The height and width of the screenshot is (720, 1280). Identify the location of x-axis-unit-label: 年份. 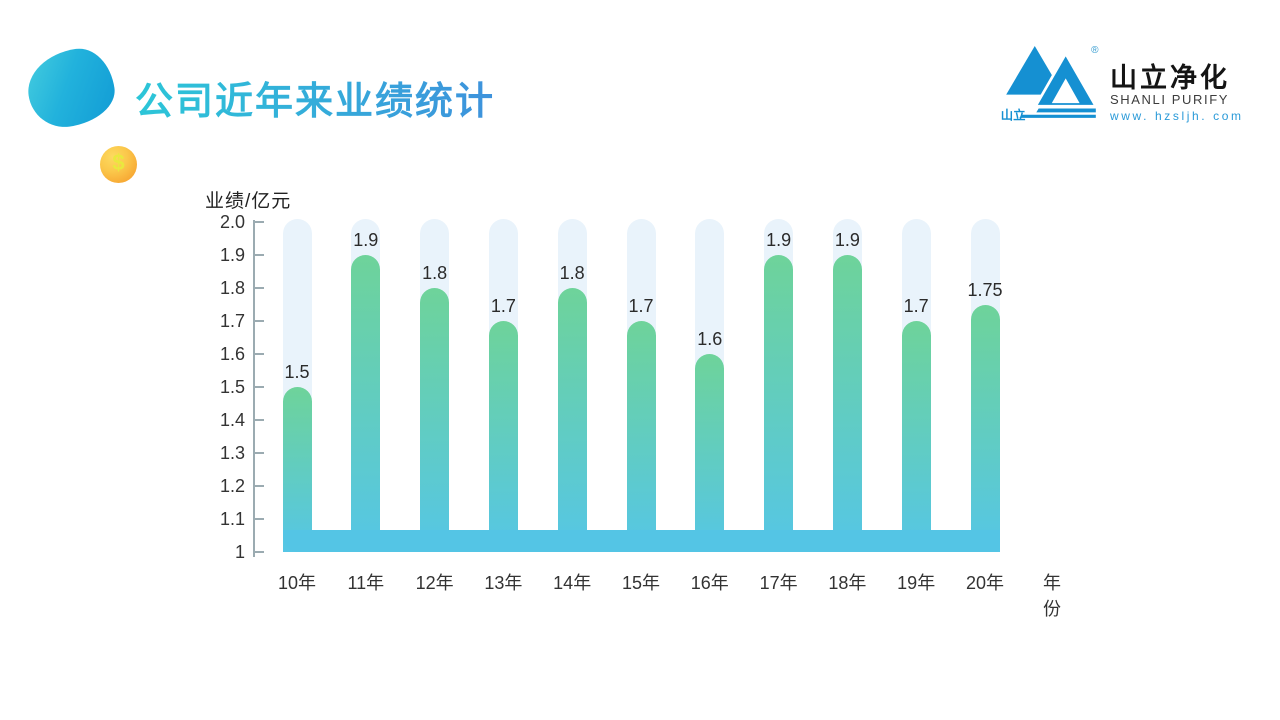
(1052, 596).